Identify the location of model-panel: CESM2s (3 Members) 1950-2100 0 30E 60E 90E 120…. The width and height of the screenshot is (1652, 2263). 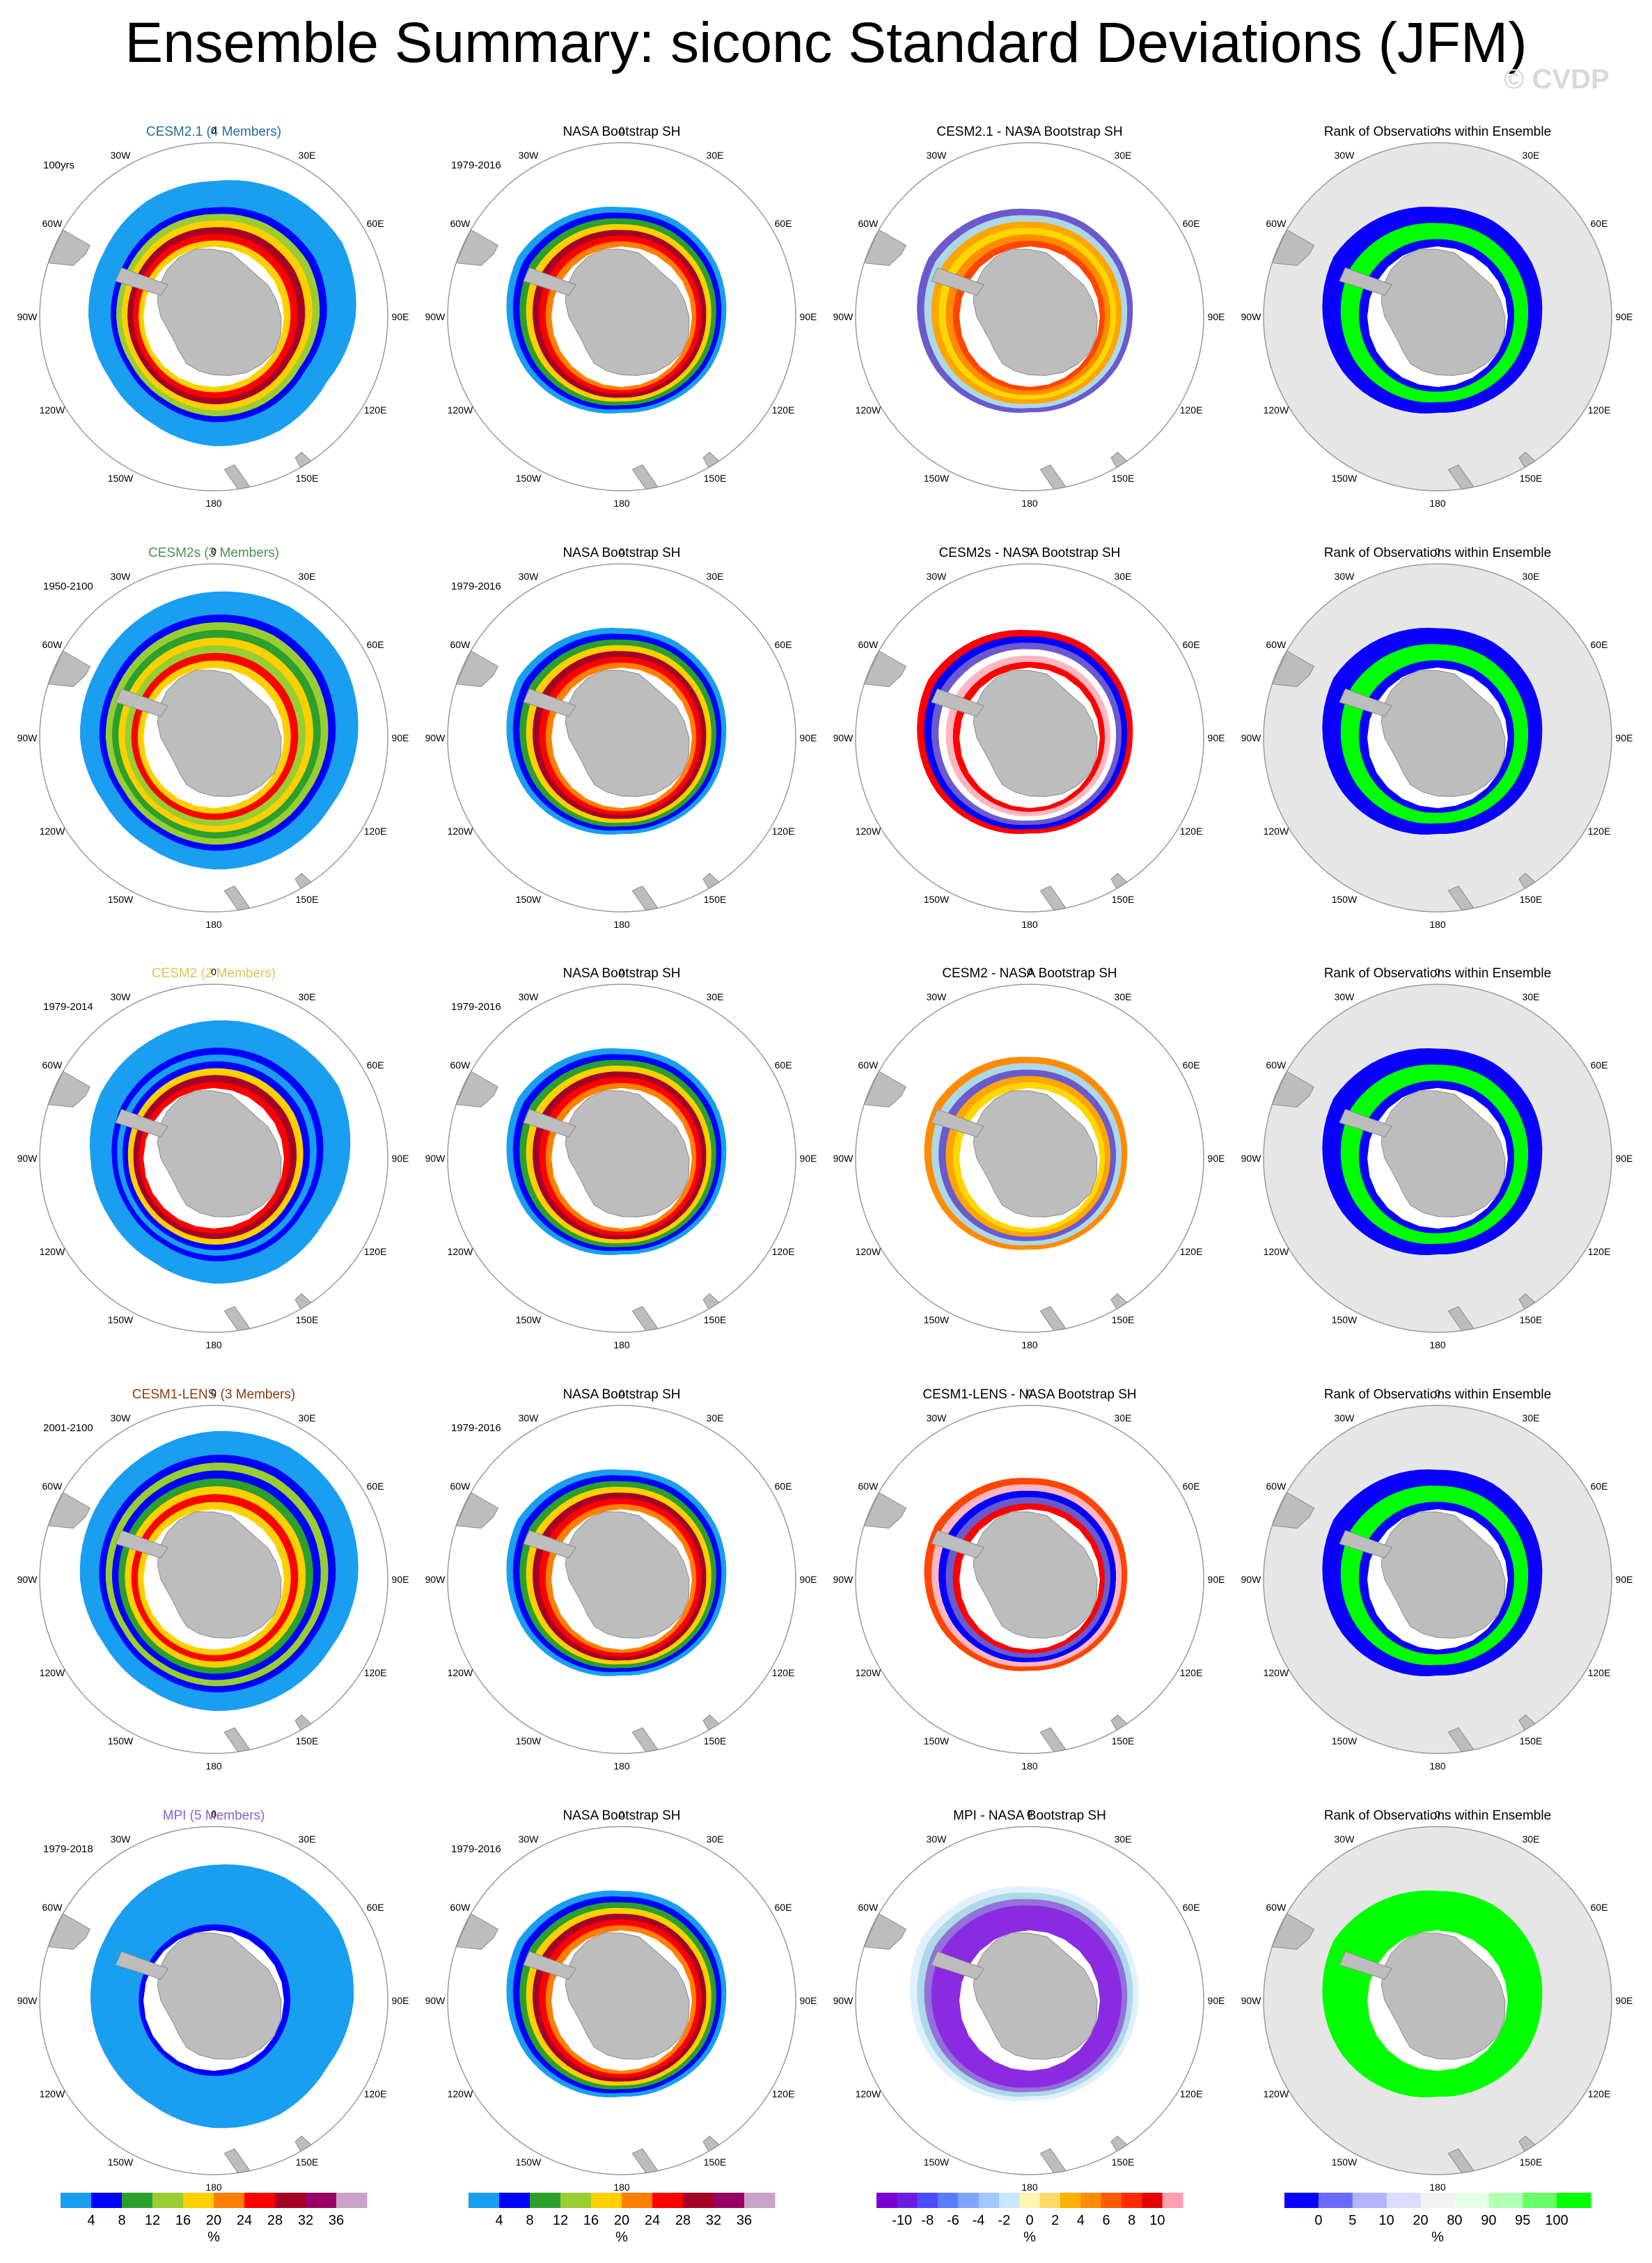
(213, 738).